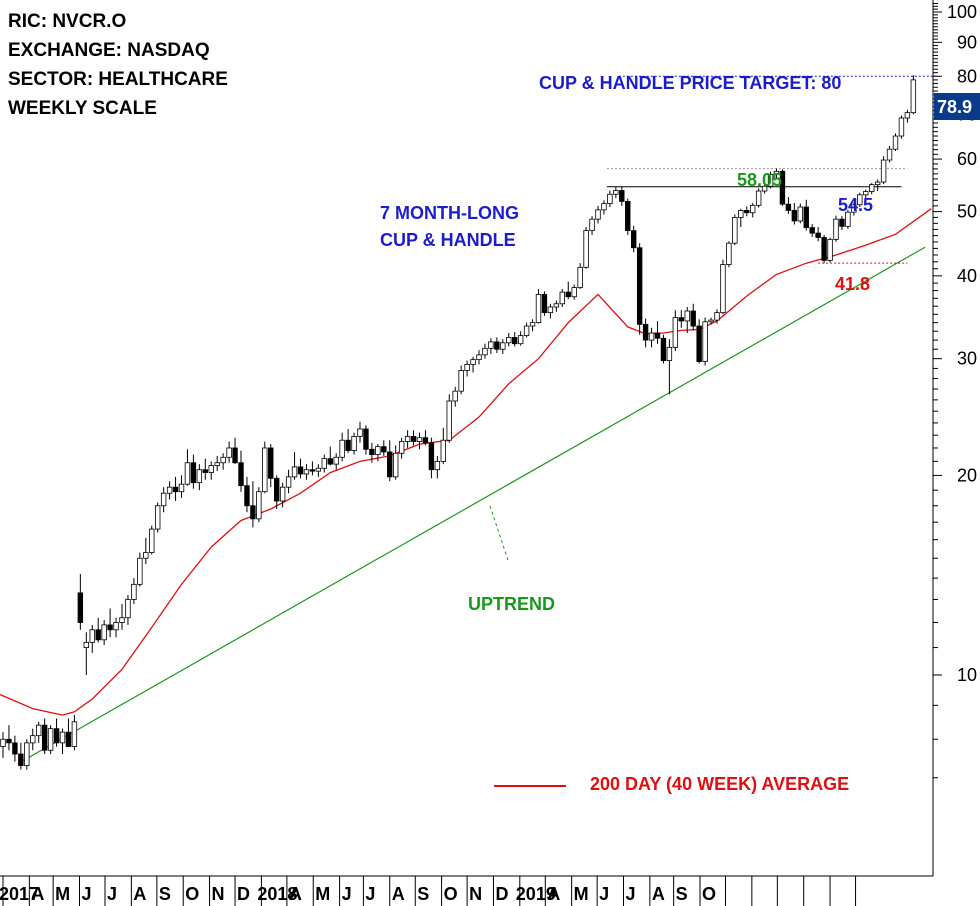 This screenshot has height=906, width=980. I want to click on level-neck-label: 54.5, so click(856, 205).